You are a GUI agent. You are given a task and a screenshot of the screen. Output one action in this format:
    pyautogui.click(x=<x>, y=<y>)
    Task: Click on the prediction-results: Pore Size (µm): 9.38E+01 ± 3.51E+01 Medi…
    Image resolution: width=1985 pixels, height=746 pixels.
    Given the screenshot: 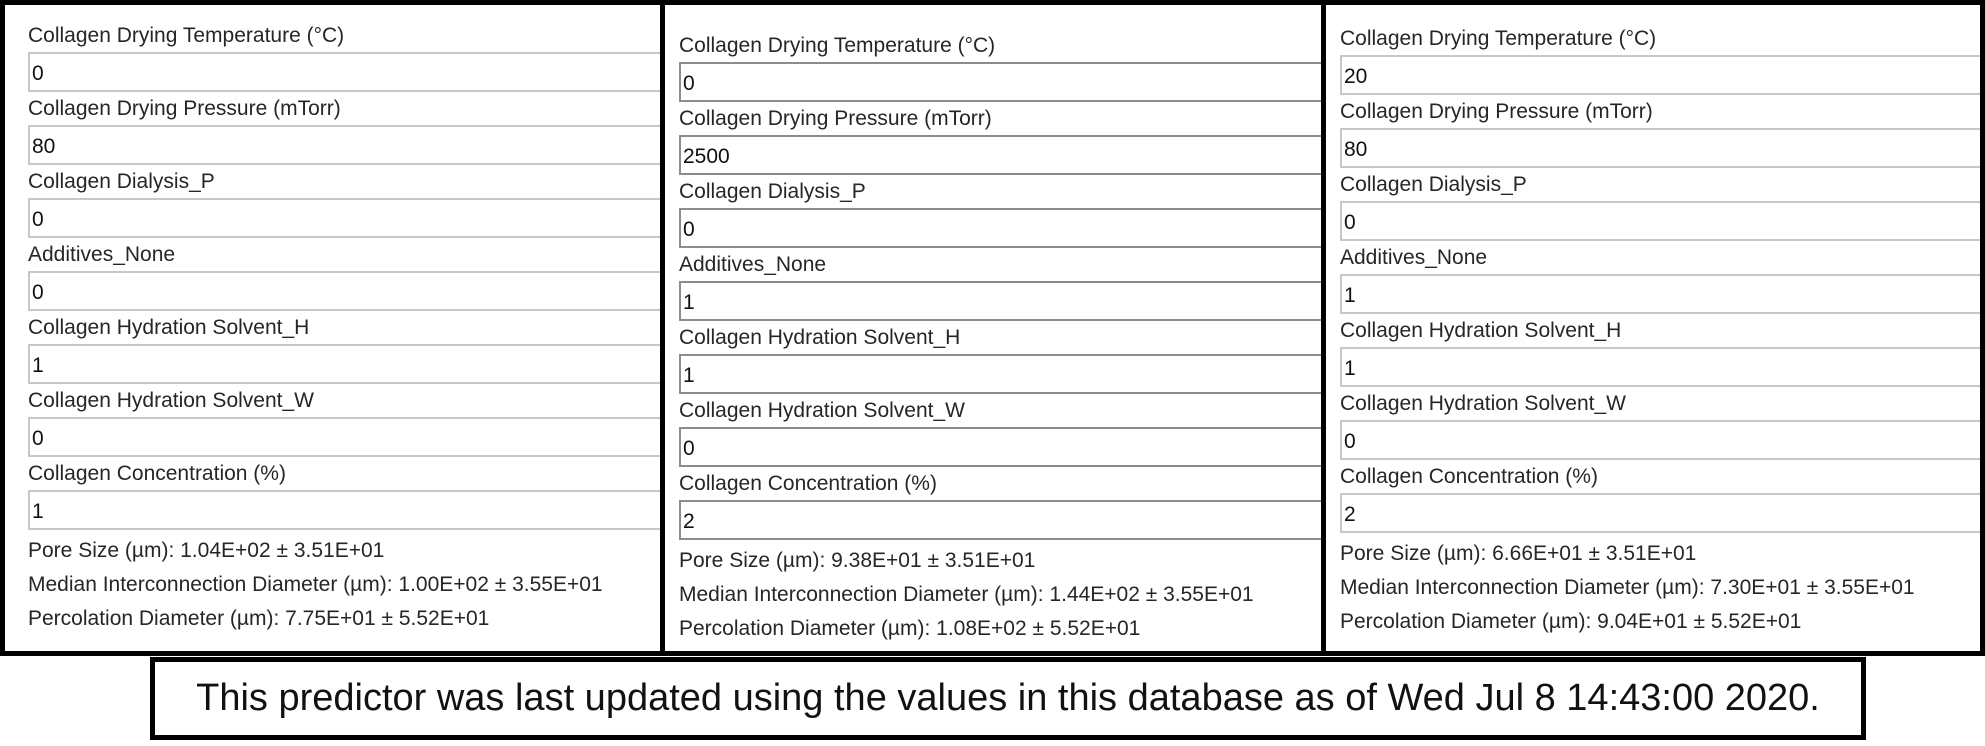 What is the action you would take?
    pyautogui.click(x=1000, y=595)
    